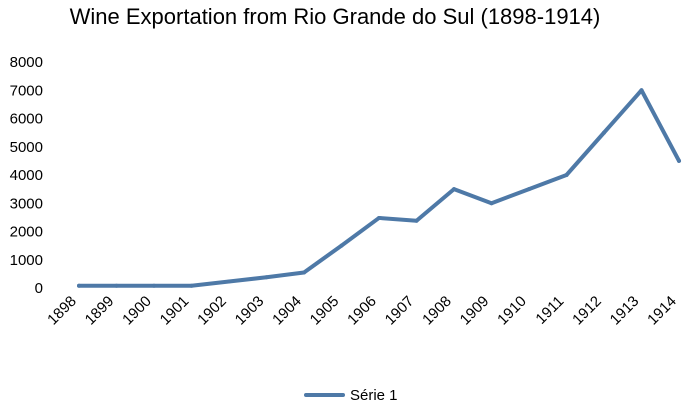  I want to click on x-tick-label: 1901, so click(175, 311).